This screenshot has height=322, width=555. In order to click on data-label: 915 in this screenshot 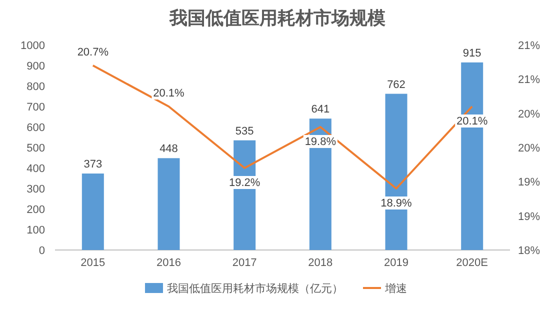, I will do `click(472, 53)`.